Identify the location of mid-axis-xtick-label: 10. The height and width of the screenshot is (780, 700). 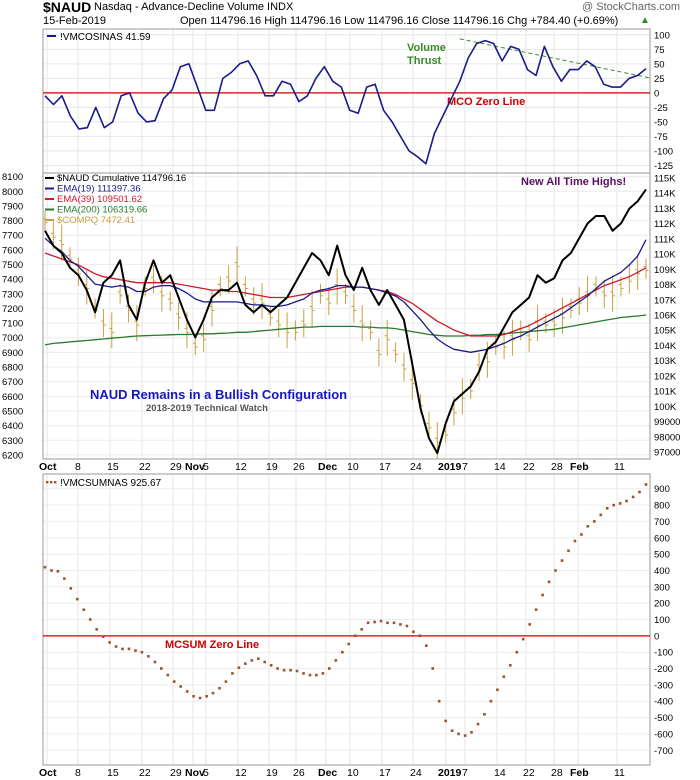
(353, 467).